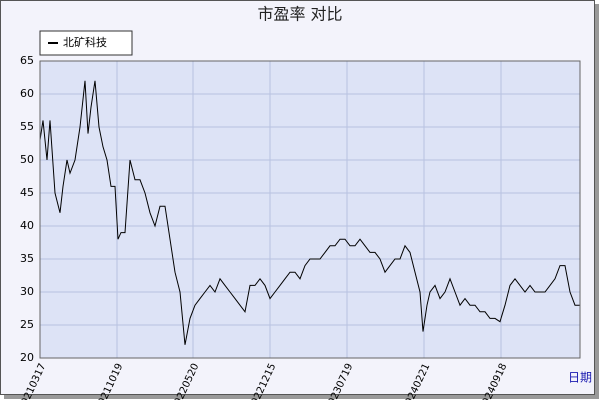 This screenshot has width=600, height=400. What do you see at coordinates (27, 126) in the screenshot?
I see `y-tick-label: 55` at bounding box center [27, 126].